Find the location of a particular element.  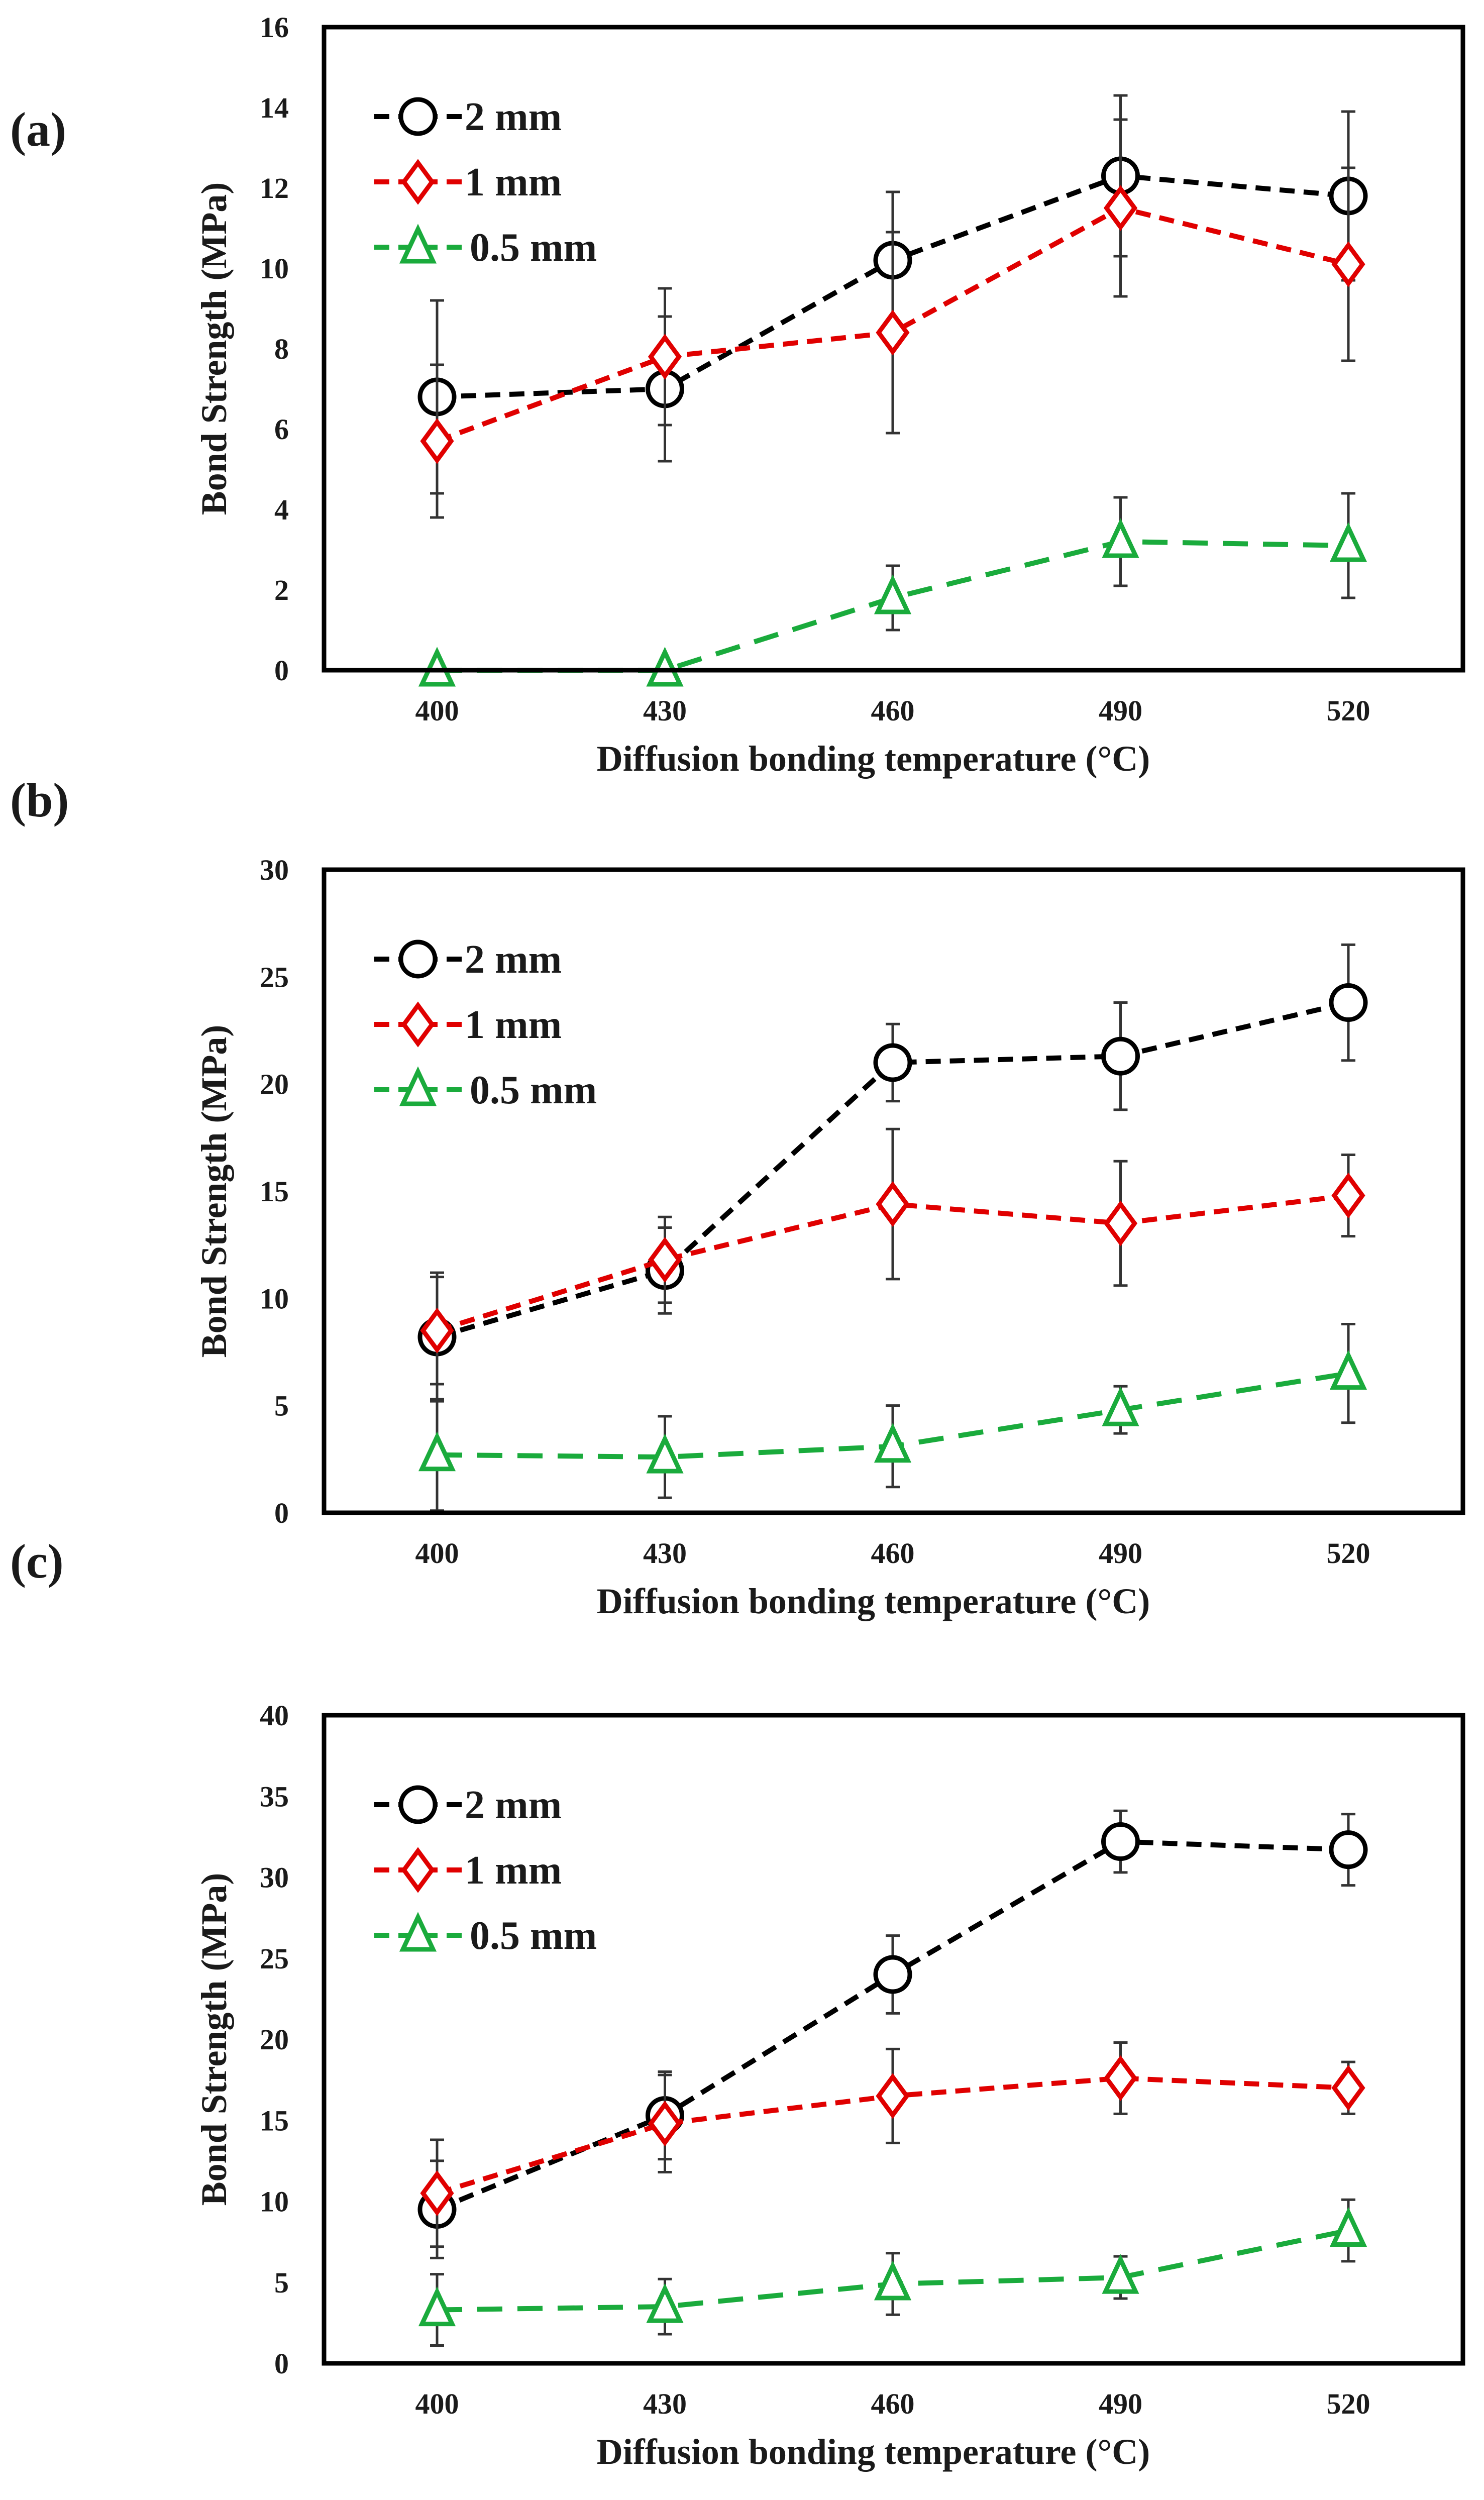

y-tick-label: 8 is located at coordinates (281, 349).